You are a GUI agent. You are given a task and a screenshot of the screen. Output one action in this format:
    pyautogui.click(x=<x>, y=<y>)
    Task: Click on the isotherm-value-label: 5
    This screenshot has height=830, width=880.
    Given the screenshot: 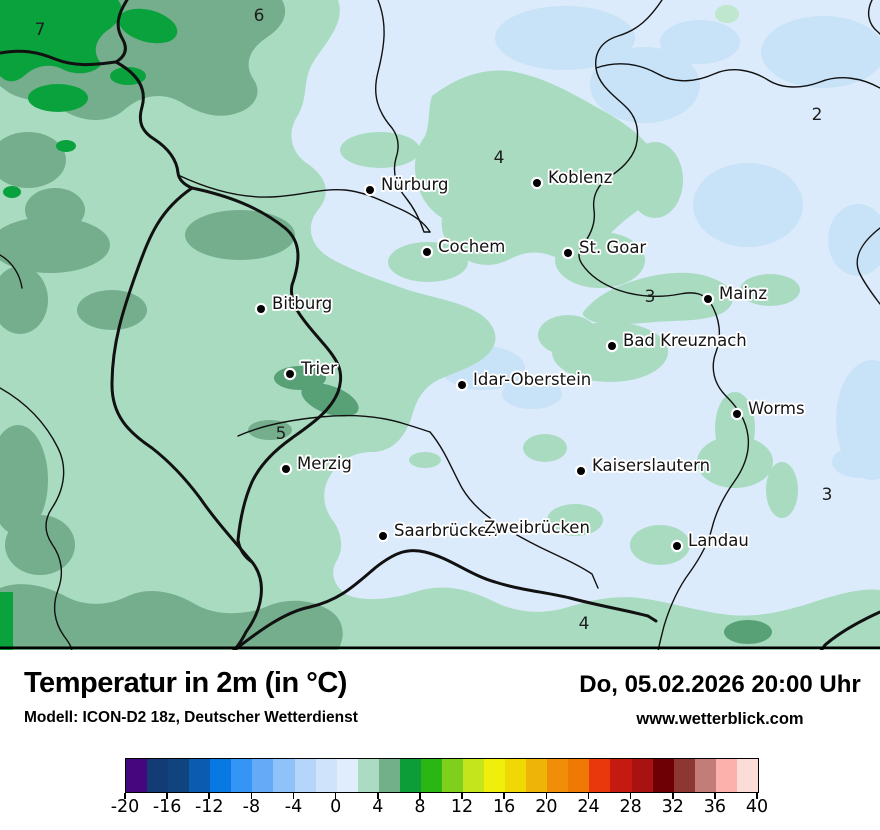 What is the action you would take?
    pyautogui.click(x=281, y=434)
    